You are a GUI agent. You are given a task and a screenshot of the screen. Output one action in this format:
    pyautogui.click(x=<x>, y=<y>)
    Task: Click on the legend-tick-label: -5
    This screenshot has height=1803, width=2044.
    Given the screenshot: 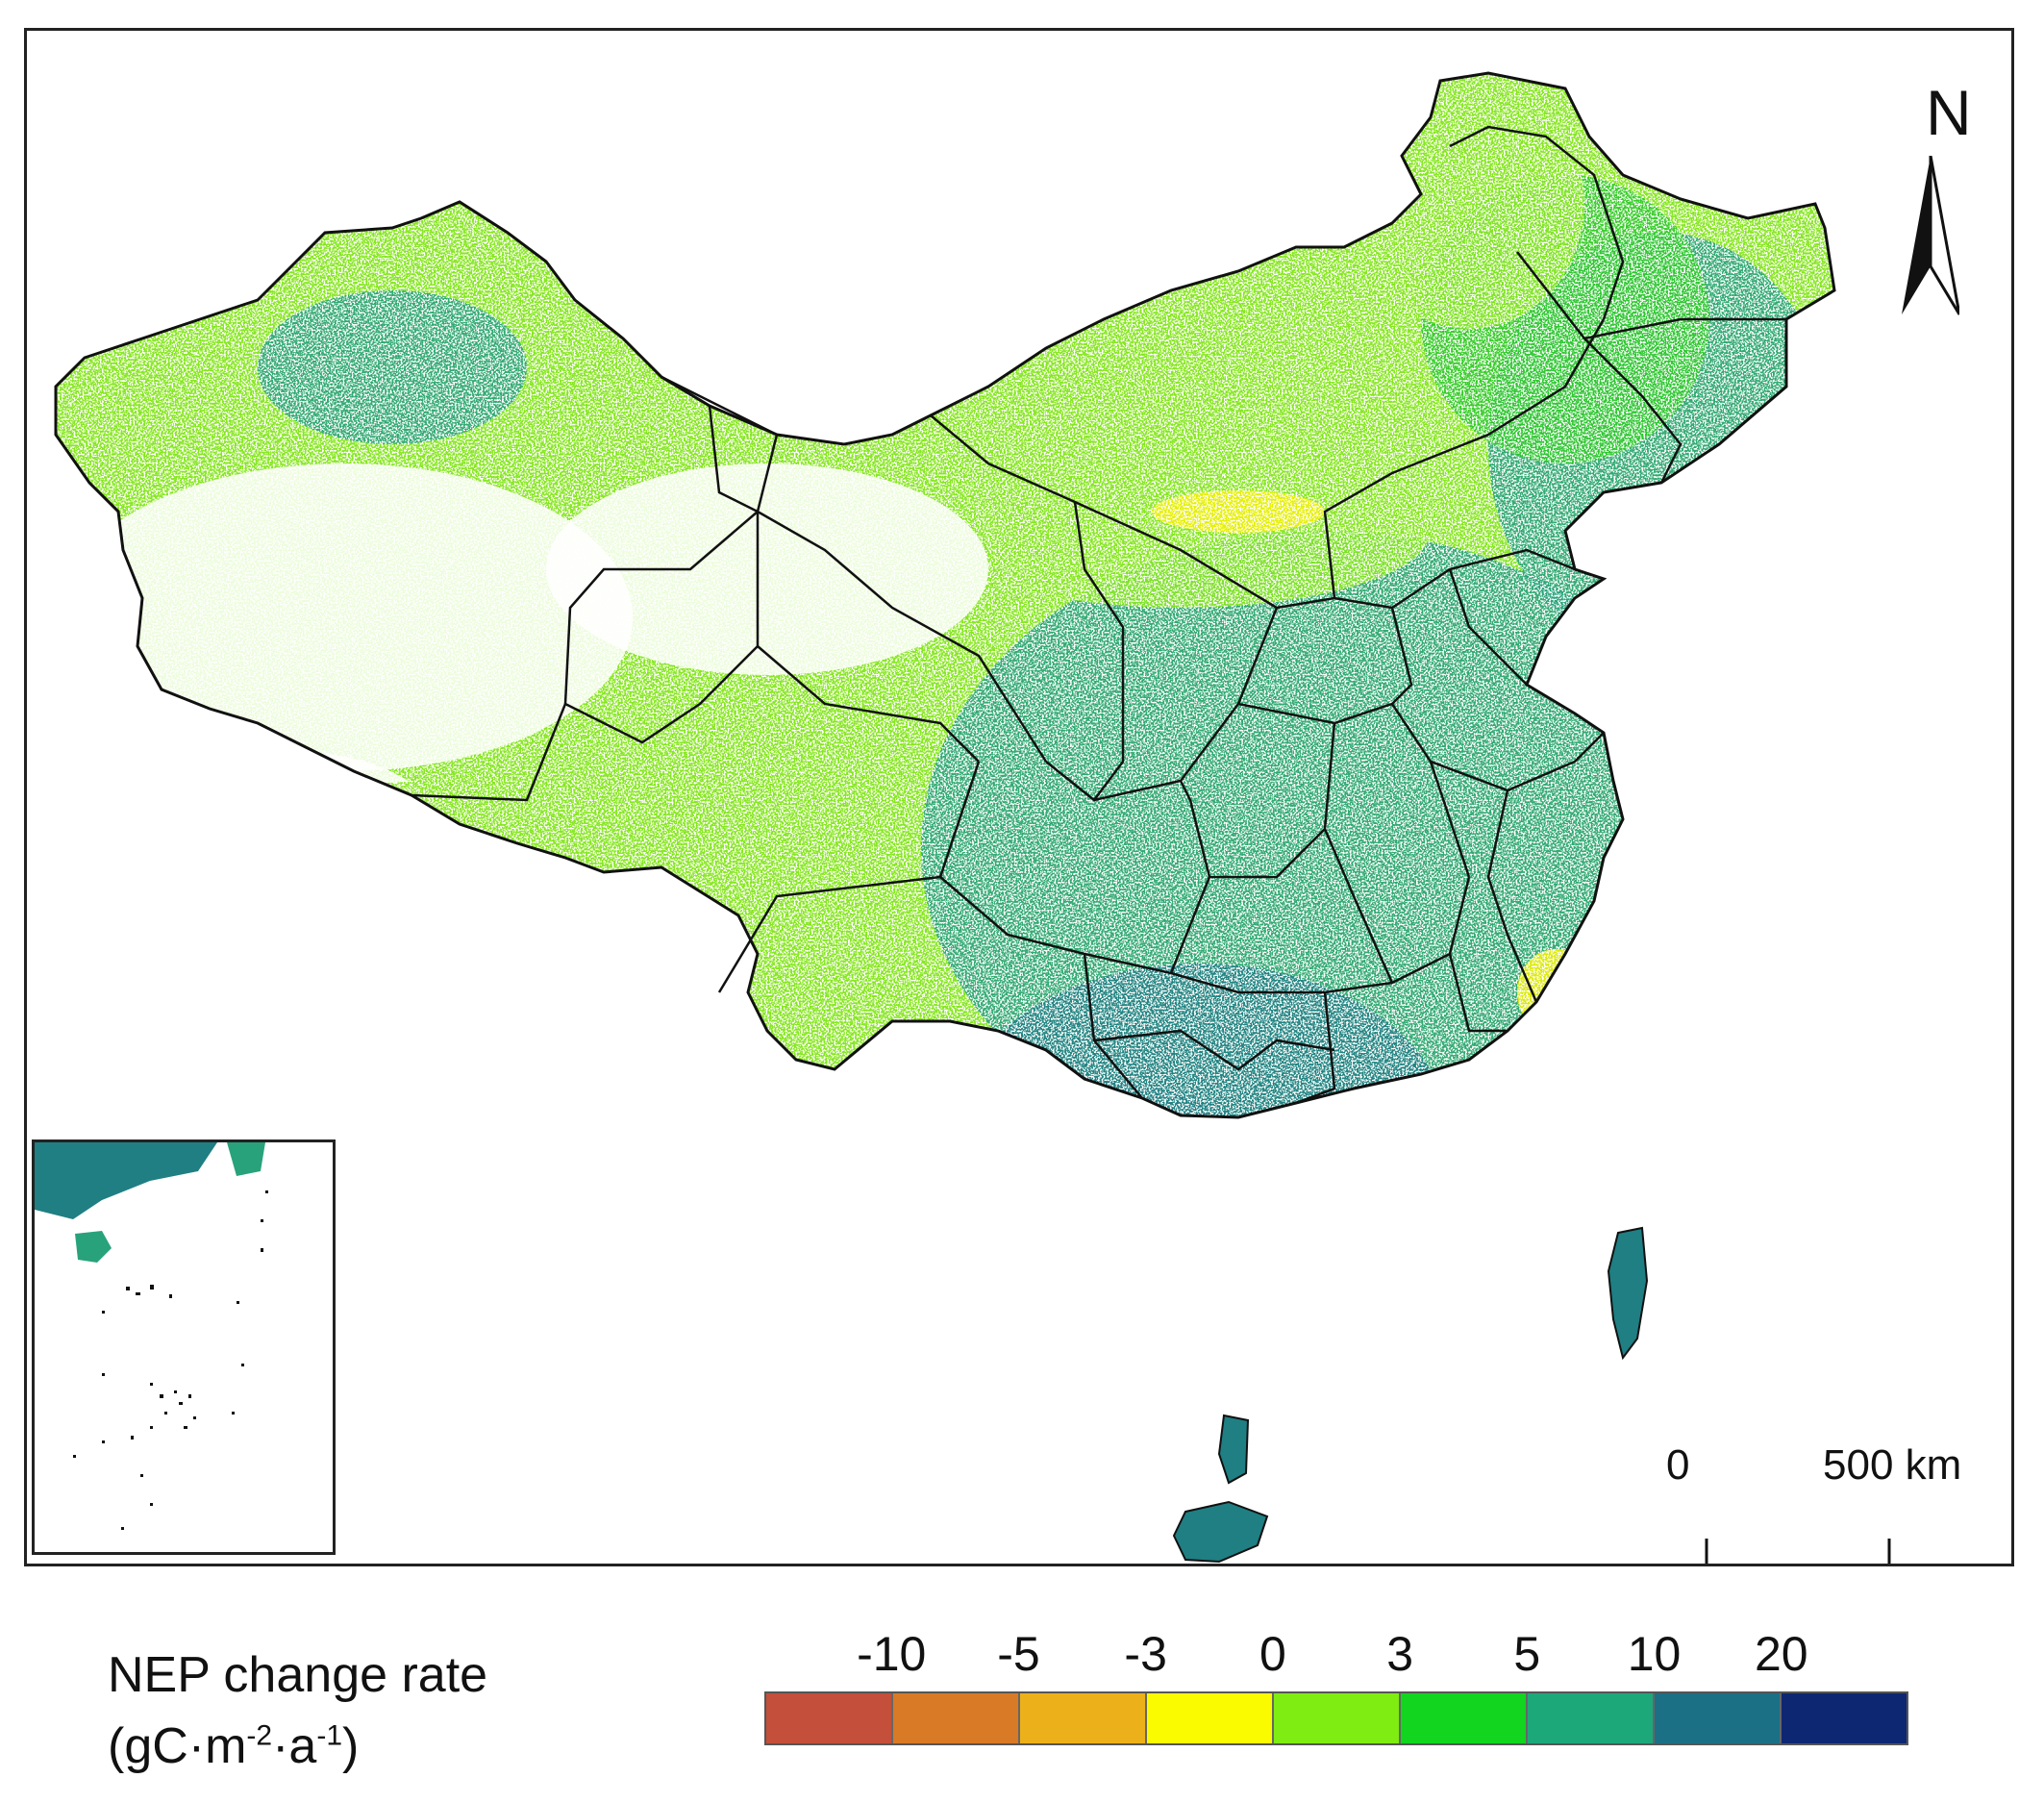 What is the action you would take?
    pyautogui.click(x=1018, y=1654)
    